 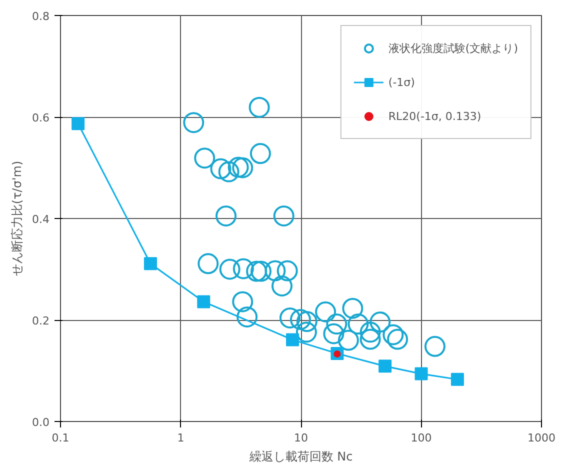 I want to click on x-tick-label: 0.1, so click(x=61, y=438).